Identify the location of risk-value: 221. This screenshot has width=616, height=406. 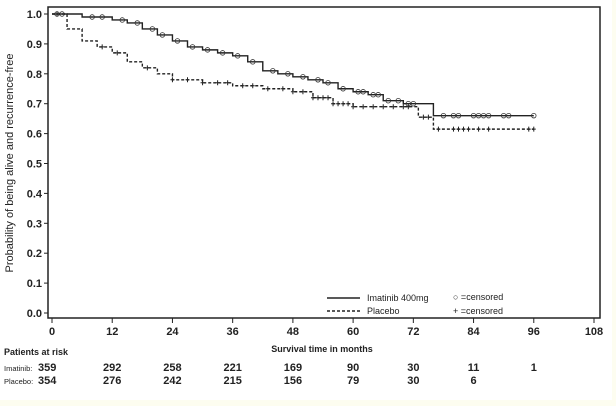
(232, 368).